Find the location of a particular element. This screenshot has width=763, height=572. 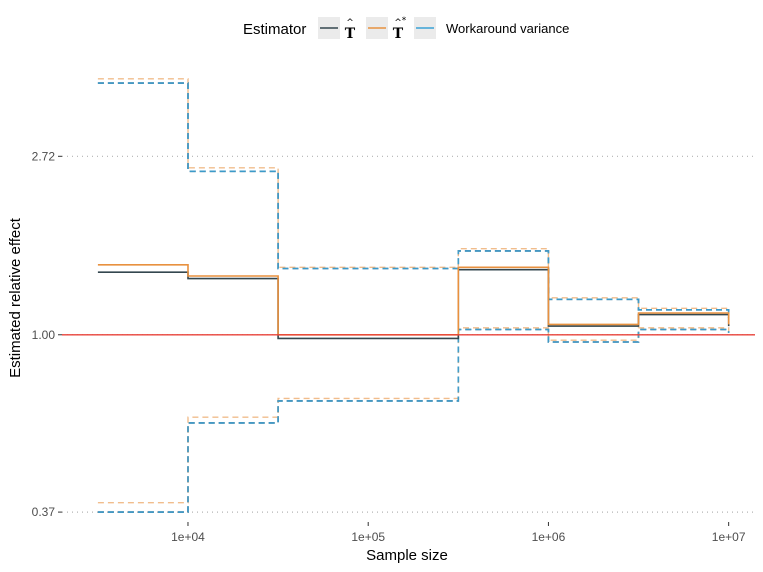

series-t_hat_star-estimate is located at coordinates (413, 300).